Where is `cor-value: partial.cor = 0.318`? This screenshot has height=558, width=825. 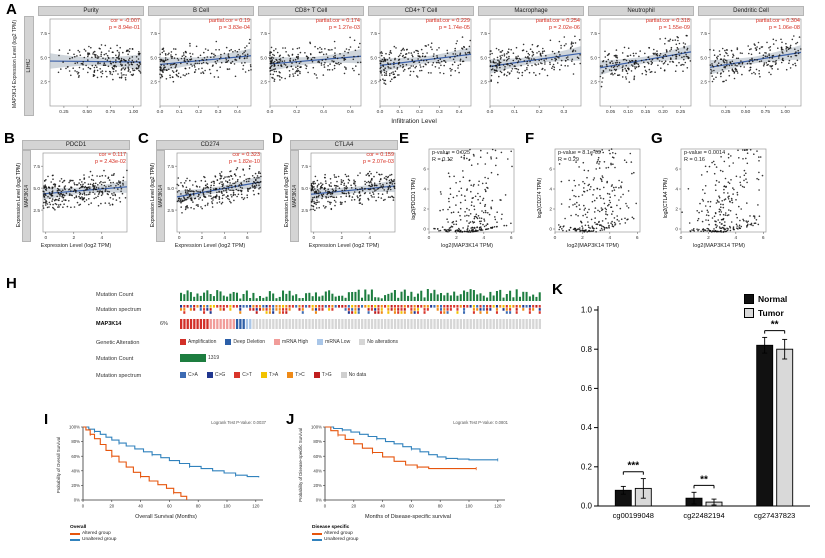 cor-value: partial.cor = 0.318 is located at coordinates (667, 21).